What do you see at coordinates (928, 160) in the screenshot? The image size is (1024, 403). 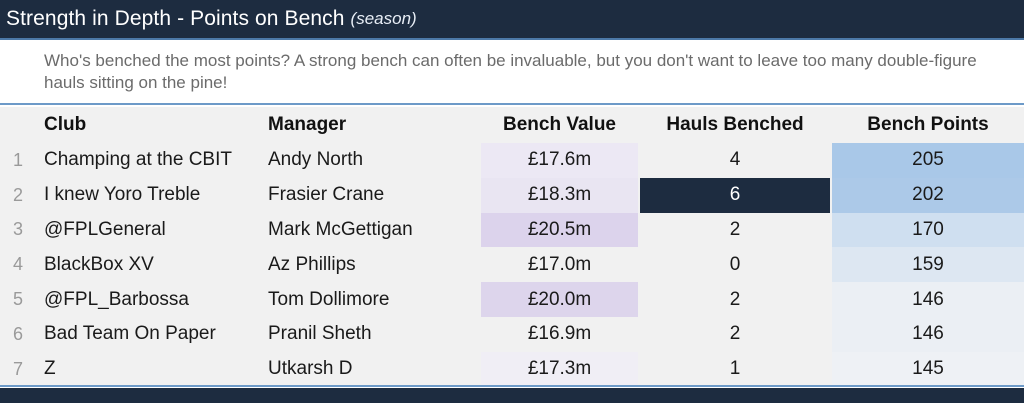 I see `bench-points-cell: 205` at bounding box center [928, 160].